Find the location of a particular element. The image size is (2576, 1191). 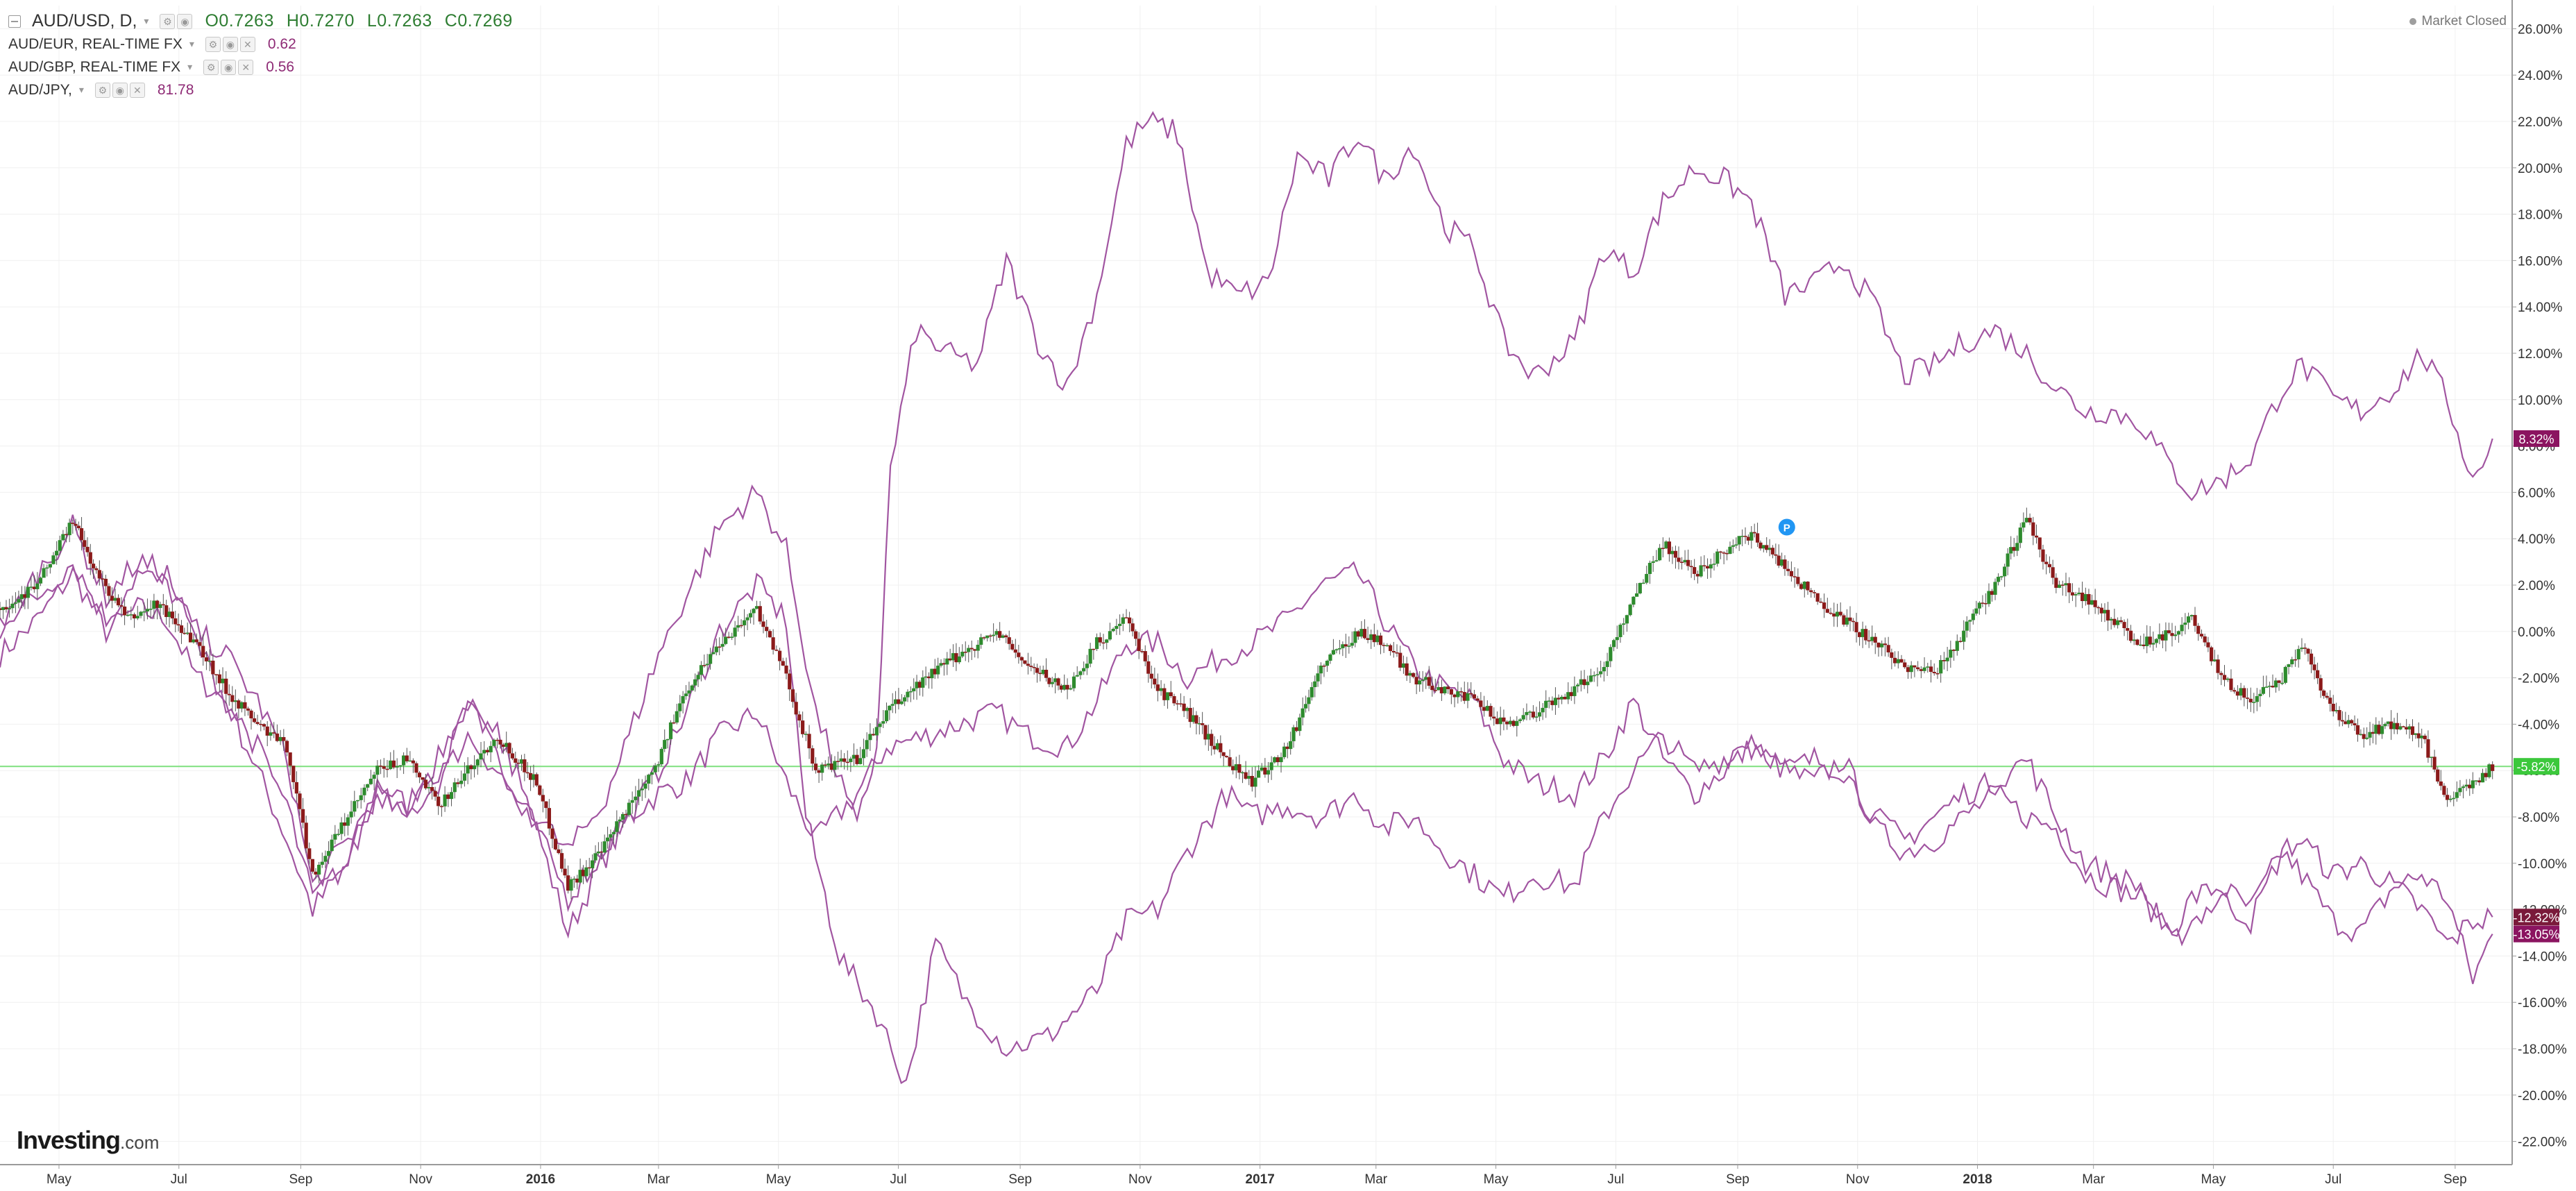

y-tick-label: 4.00% is located at coordinates (2536, 539).